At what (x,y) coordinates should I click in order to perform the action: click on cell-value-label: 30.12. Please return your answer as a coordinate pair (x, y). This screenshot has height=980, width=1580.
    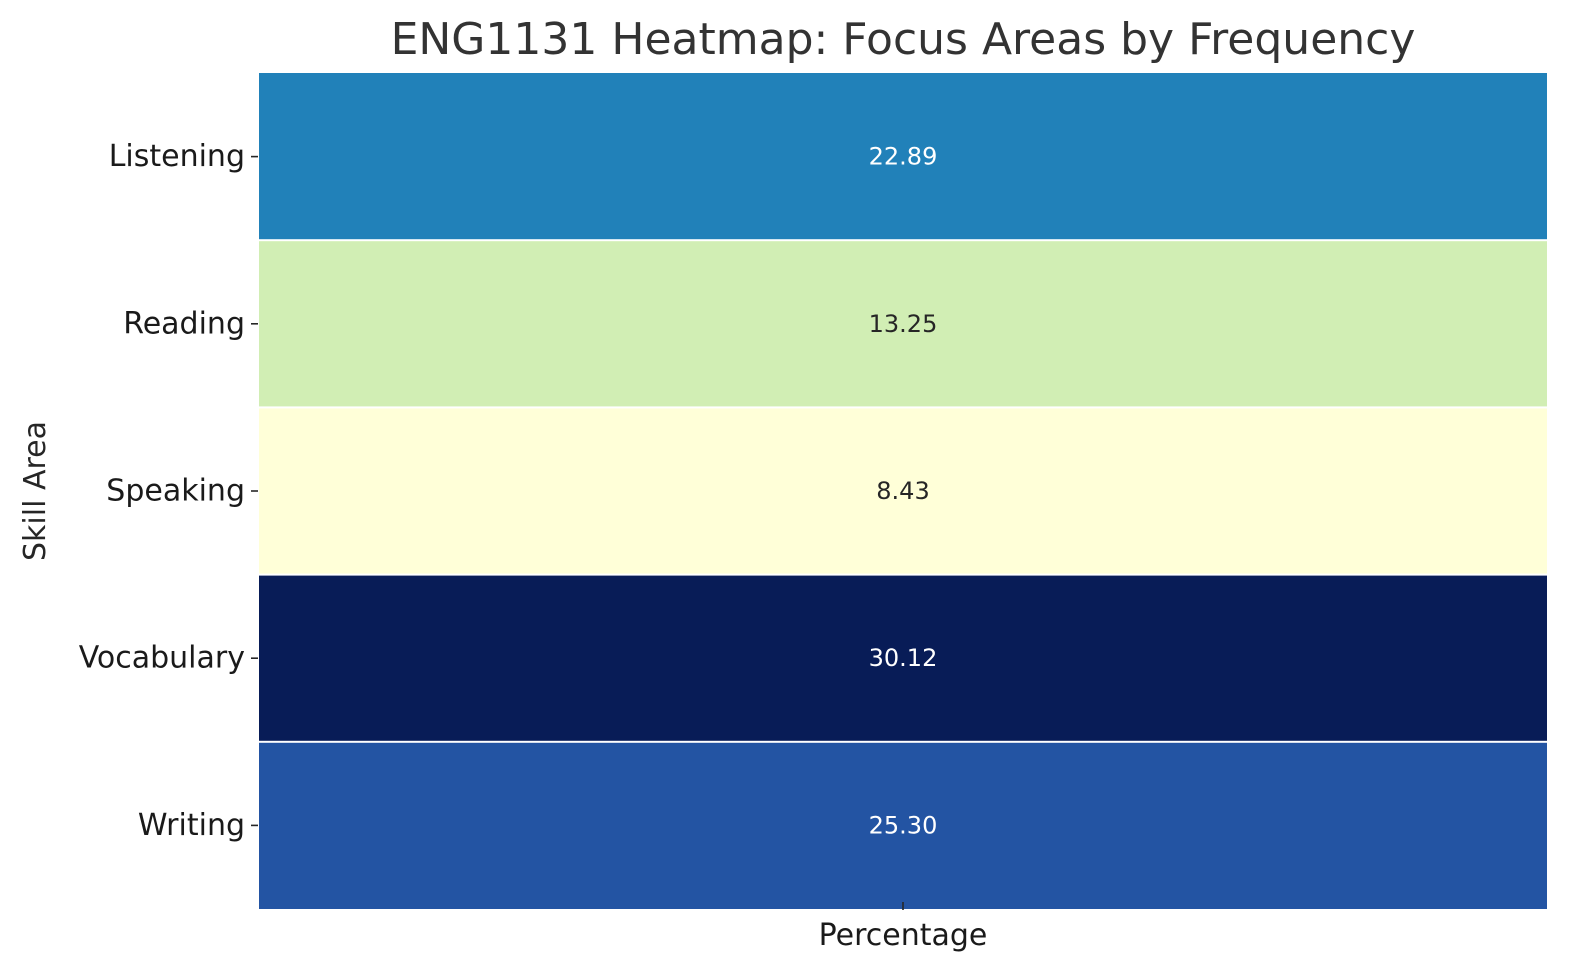
    Looking at the image, I should click on (903, 658).